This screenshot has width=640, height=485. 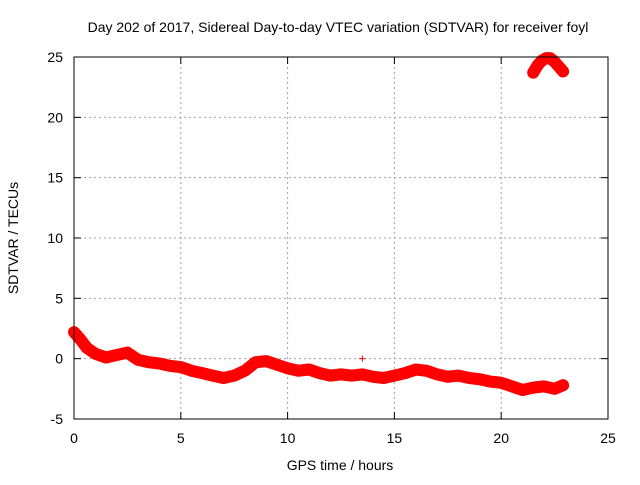 I want to click on data-point-isolated, so click(x=362, y=358).